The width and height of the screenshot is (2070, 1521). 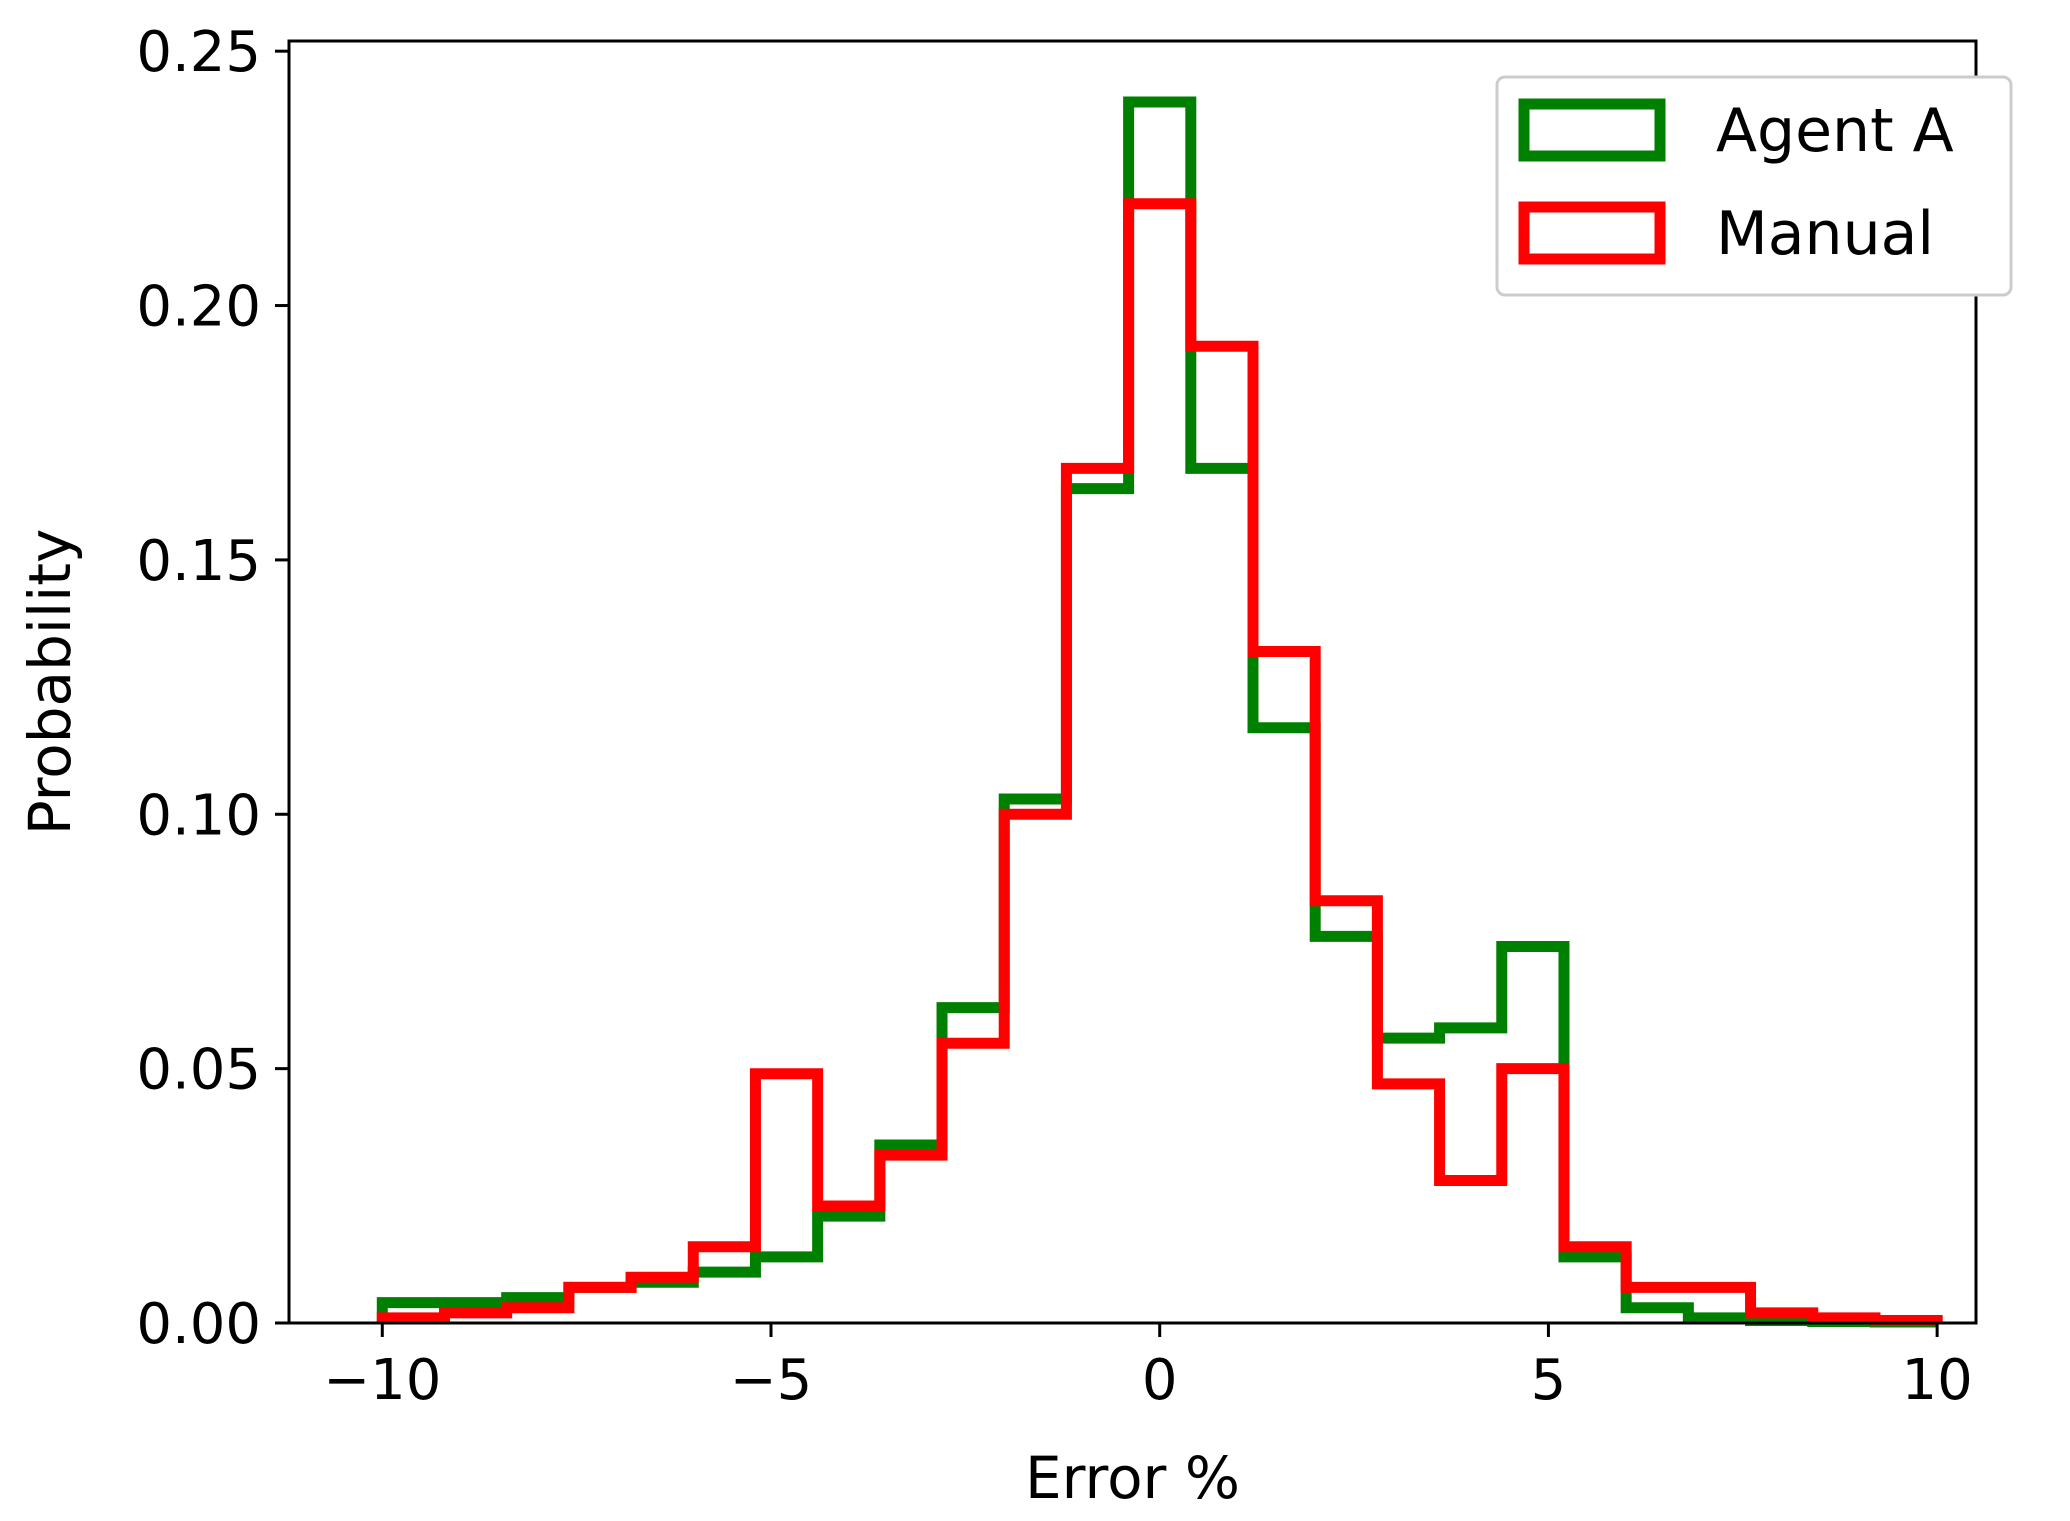 What do you see at coordinates (771, 1380) in the screenshot?
I see `x-tick-label: −5` at bounding box center [771, 1380].